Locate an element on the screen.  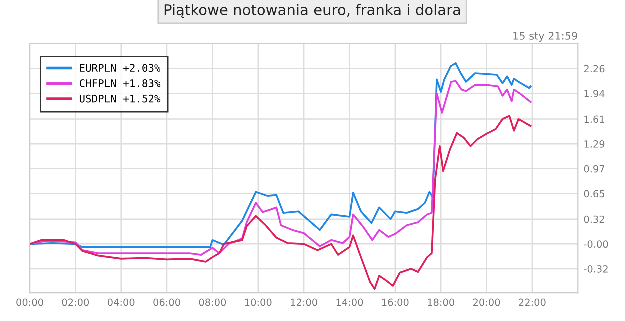
legend-label: CHFPLN +1.83% is located at coordinates (120, 84).